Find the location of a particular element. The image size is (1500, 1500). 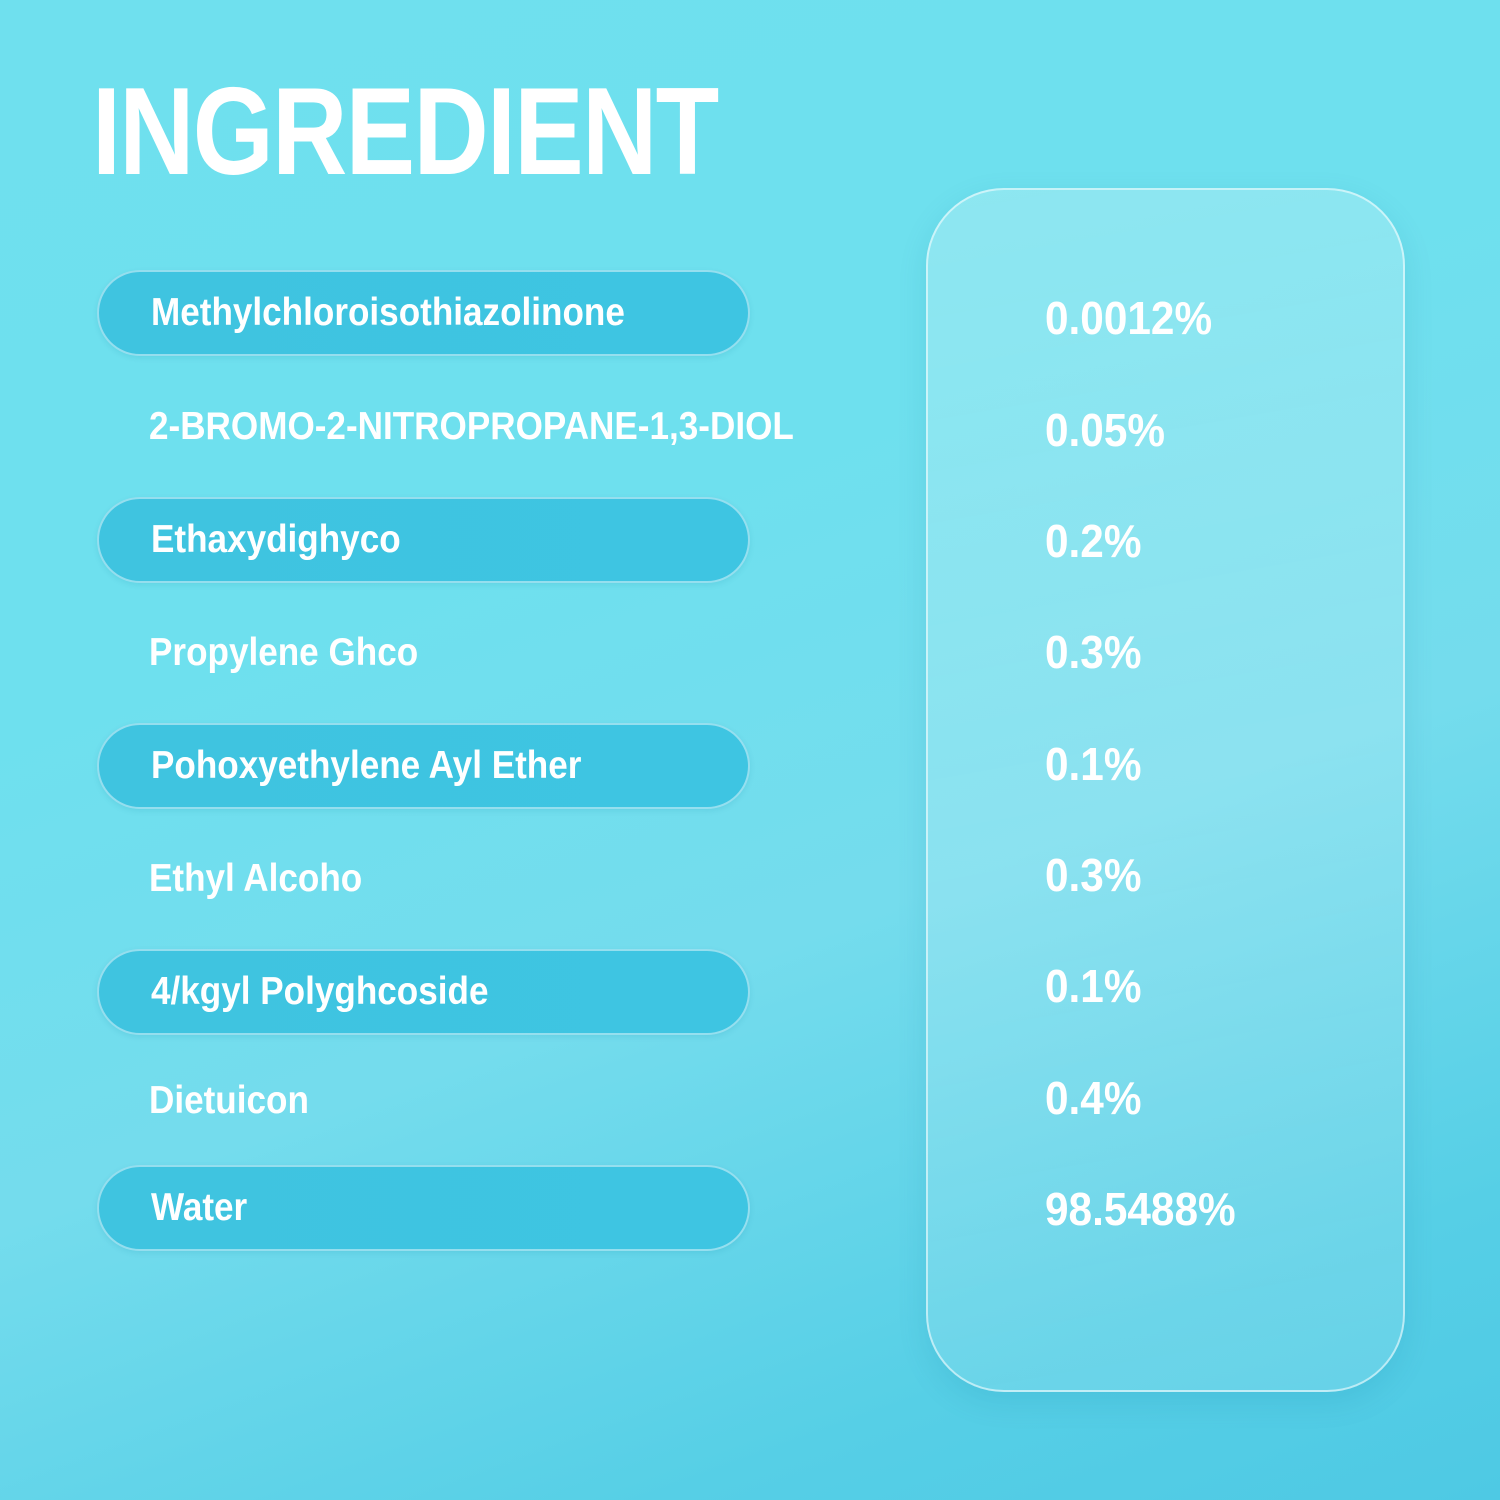

ingredient-percent: 0.4% is located at coordinates (1093, 1098).